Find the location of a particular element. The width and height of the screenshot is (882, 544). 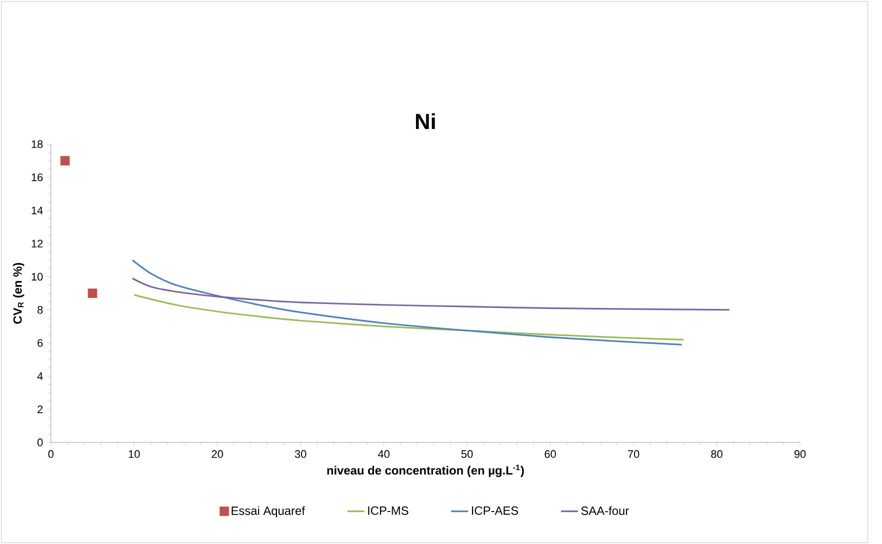

x-tick-label: 90 is located at coordinates (800, 454).